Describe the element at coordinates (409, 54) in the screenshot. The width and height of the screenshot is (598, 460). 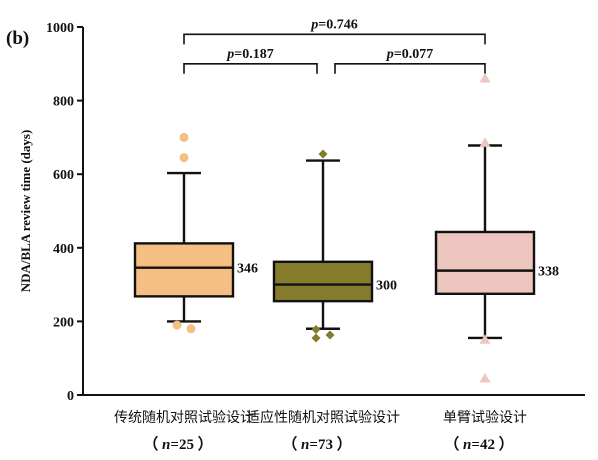
I see `p-value-label: p=0.077` at that location.